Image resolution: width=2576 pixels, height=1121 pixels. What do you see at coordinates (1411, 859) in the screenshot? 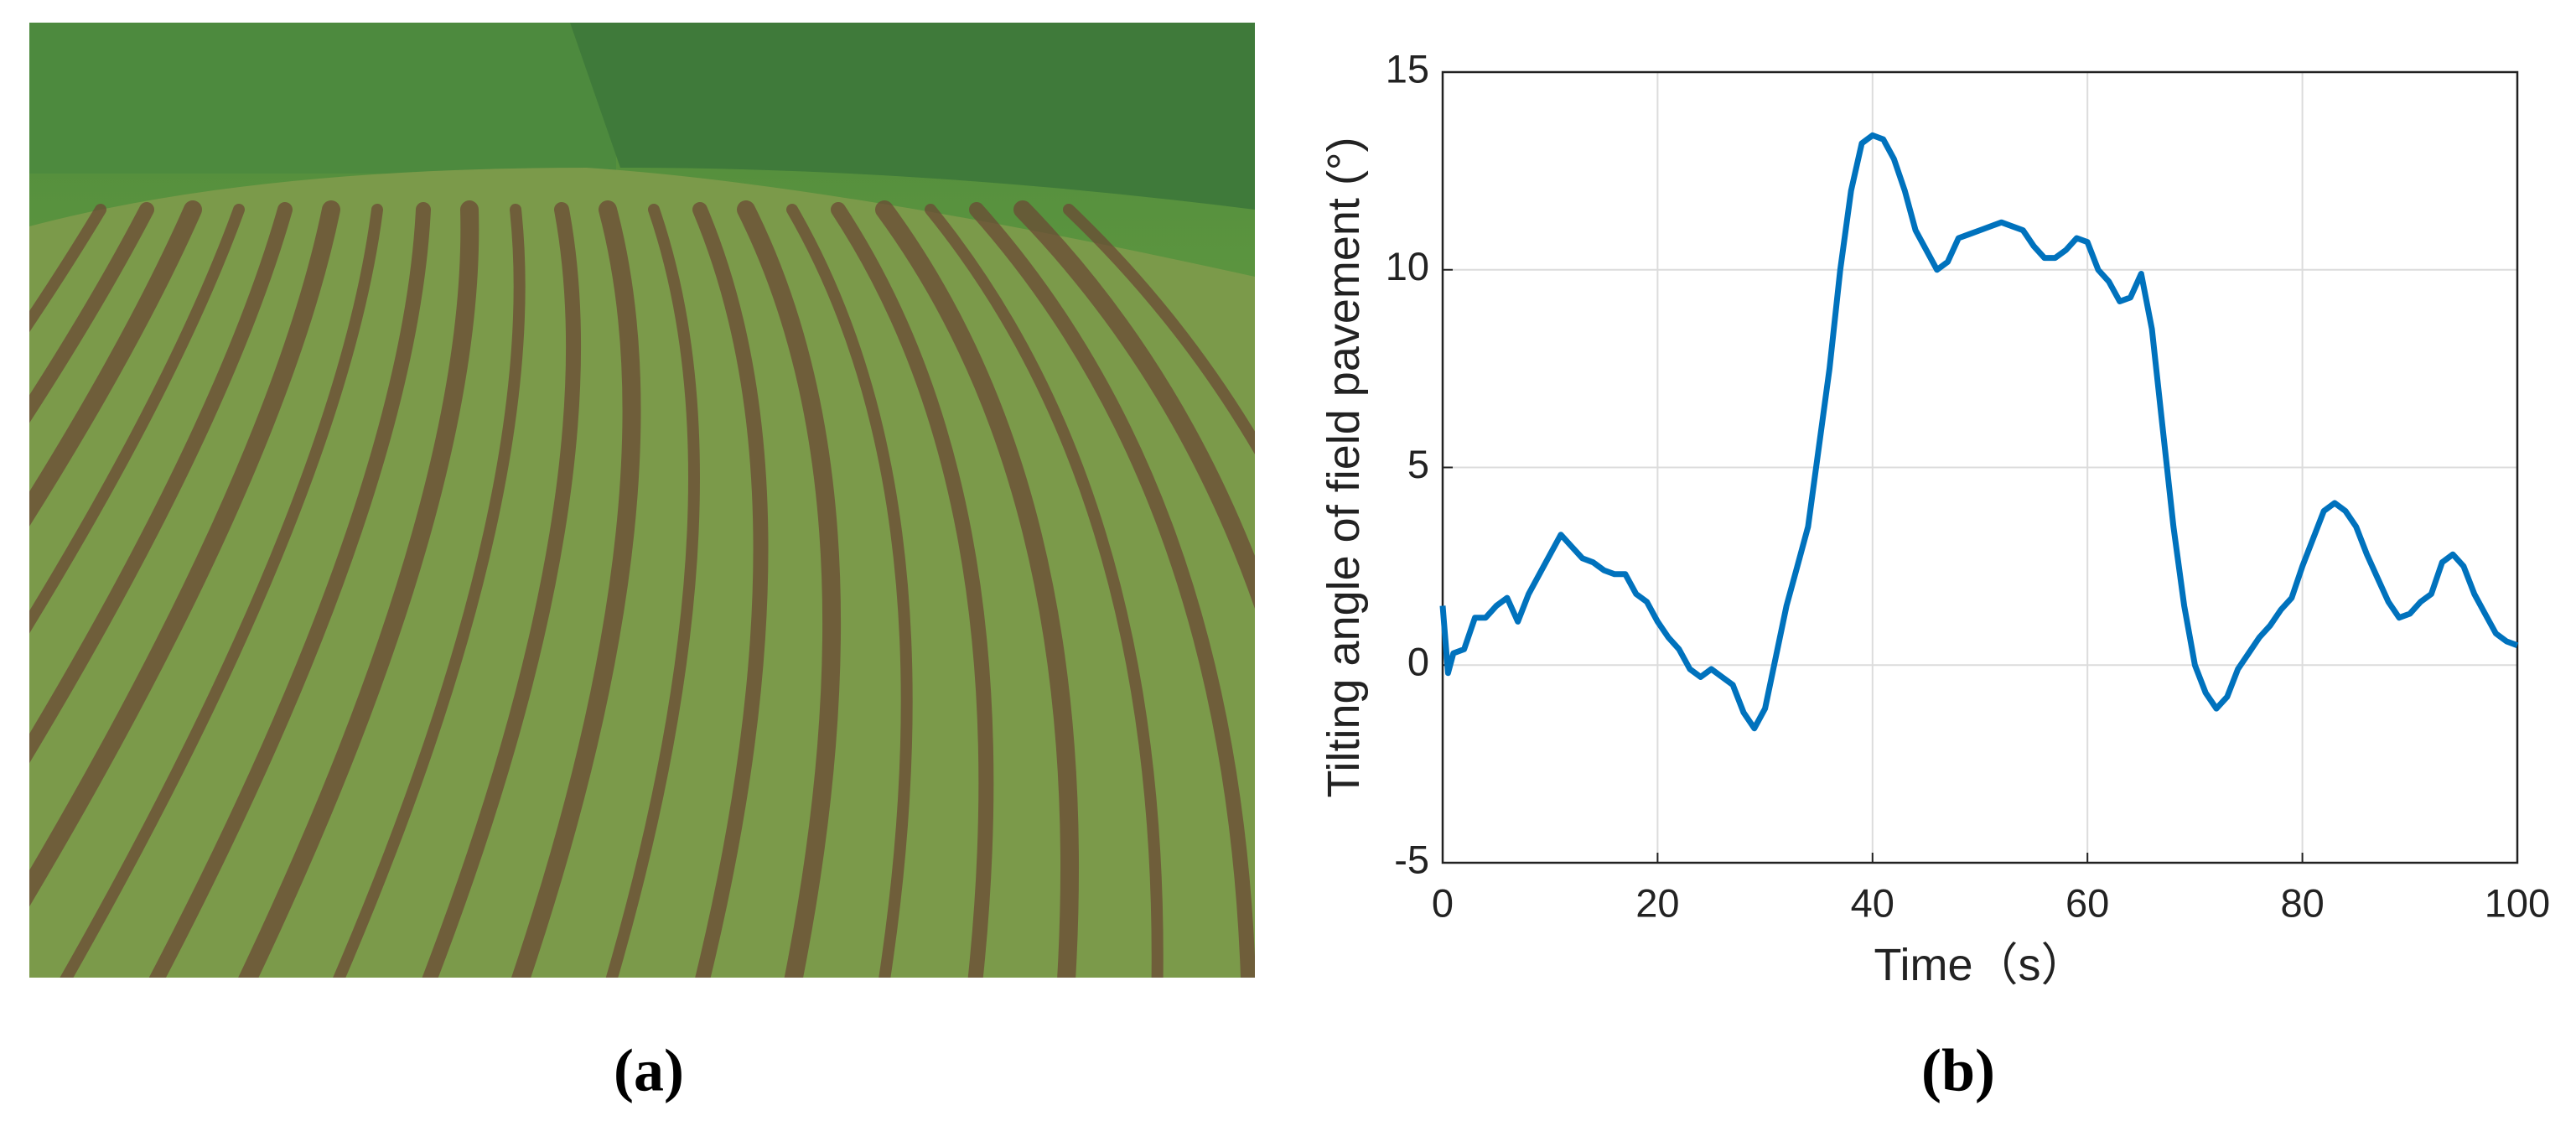
I see `y-tick-label: -5` at bounding box center [1411, 859].